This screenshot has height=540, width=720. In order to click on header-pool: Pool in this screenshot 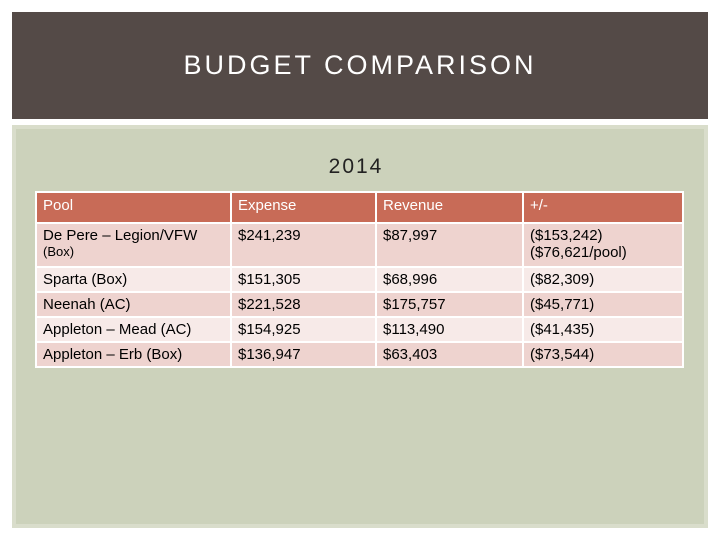, I will do `click(133, 207)`.